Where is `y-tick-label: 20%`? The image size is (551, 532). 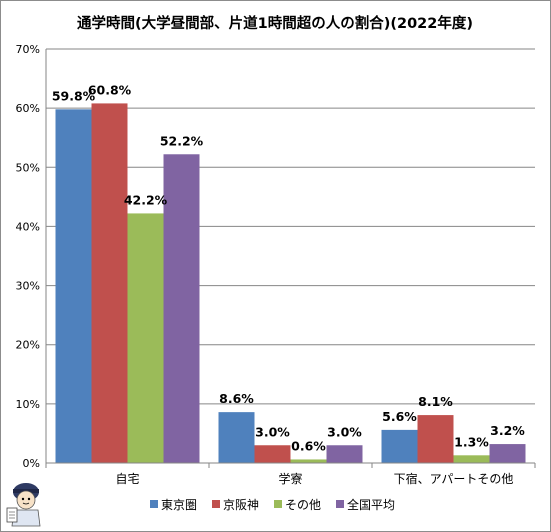
y-tick-label: 20% is located at coordinates (28, 345).